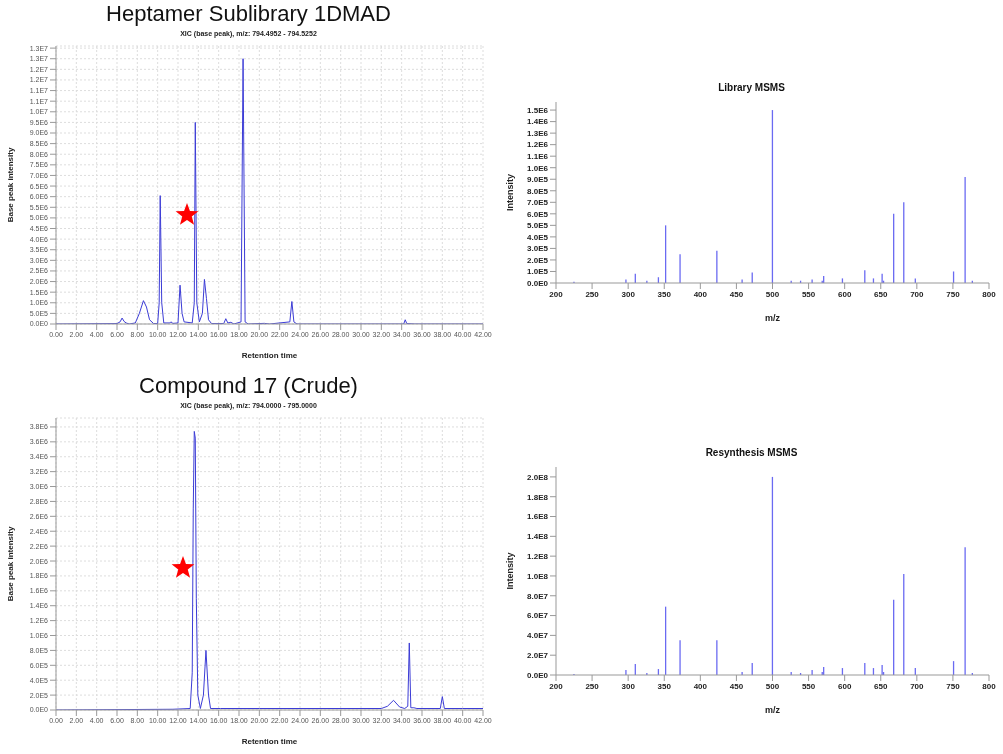 The width and height of the screenshot is (1003, 754). Describe the element at coordinates (751, 453) in the screenshot. I see `chart-title: Resynthesis MSMS` at that location.